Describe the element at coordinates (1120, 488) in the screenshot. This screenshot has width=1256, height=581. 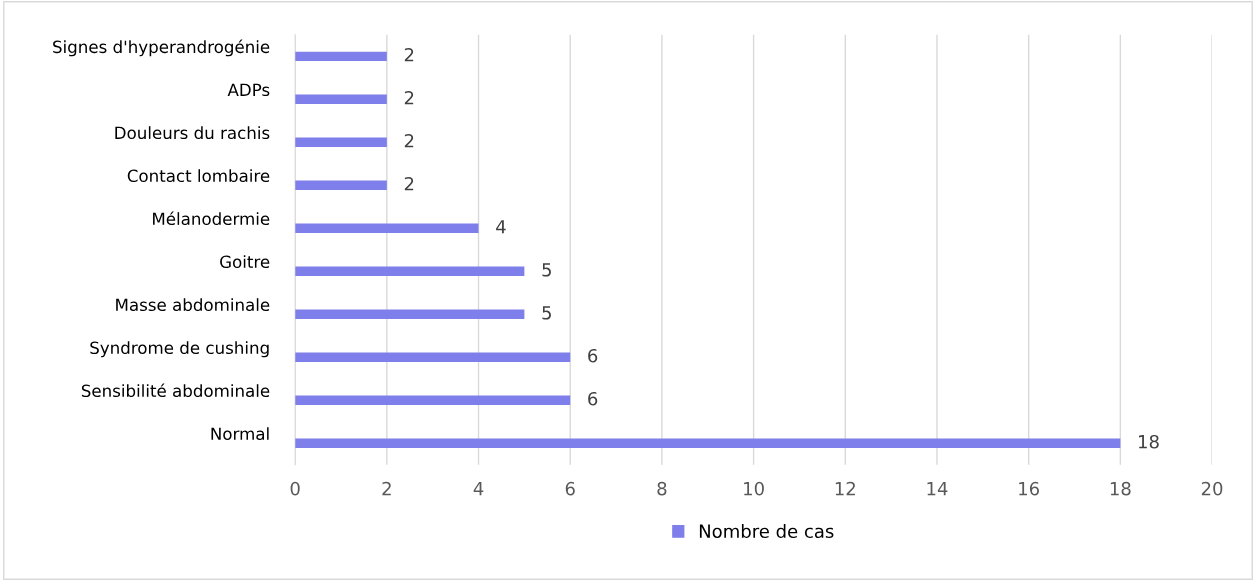
I see `x-tick-label: 18` at that location.